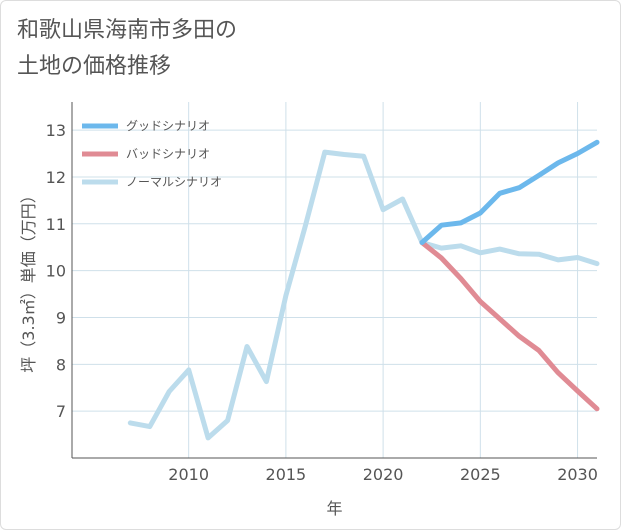  Describe the element at coordinates (28, 279) in the screenshot. I see `y-axis-title: 坪（3.3㎡）単価（万円）` at that location.